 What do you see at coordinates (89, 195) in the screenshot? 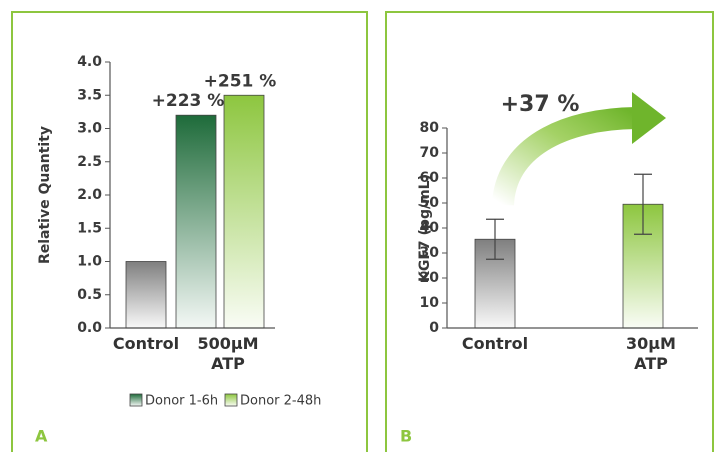
I see `y-tick-label: 2.0` at bounding box center [89, 195].